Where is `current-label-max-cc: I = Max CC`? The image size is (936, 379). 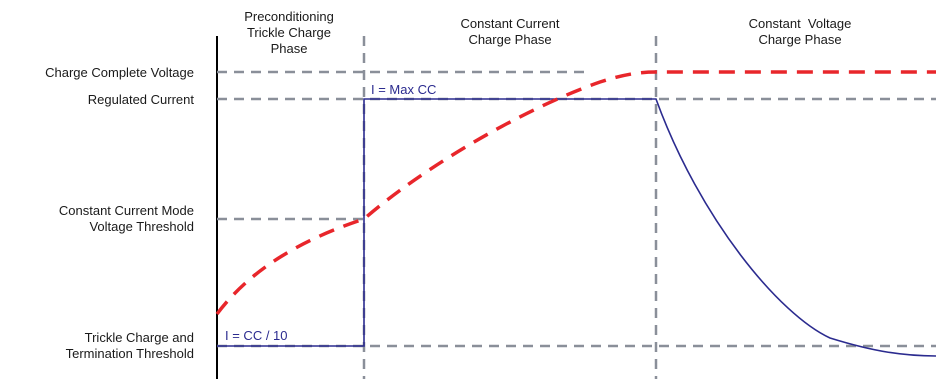 current-label-max-cc: I = Max CC is located at coordinates (404, 89).